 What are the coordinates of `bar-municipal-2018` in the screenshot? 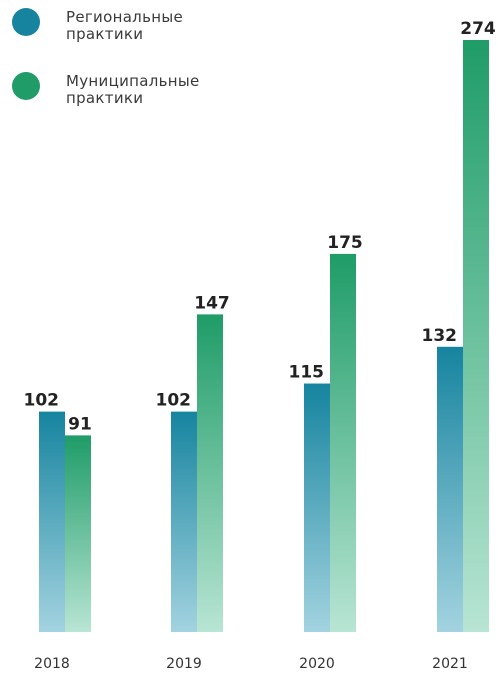 It's located at (78, 533).